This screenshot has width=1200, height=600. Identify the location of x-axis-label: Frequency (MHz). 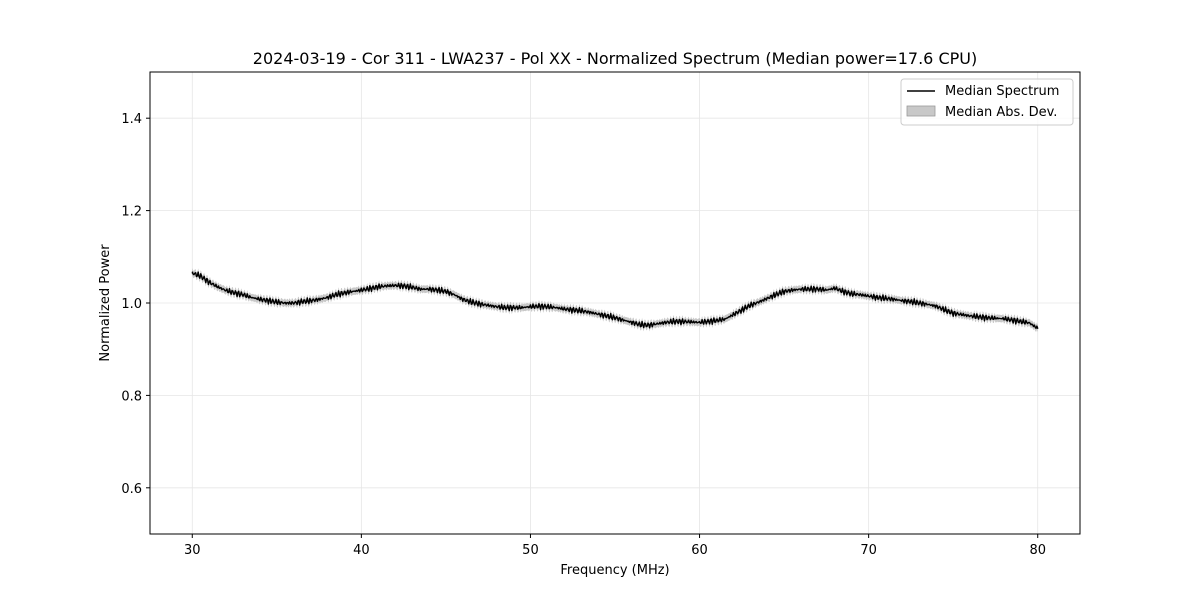
(614, 570).